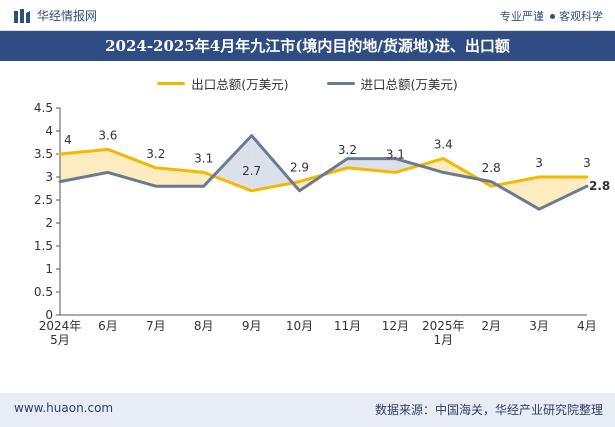 This screenshot has height=427, width=615. What do you see at coordinates (581, 16) in the screenshot?
I see `tagline-right: 客观科学` at bounding box center [581, 16].